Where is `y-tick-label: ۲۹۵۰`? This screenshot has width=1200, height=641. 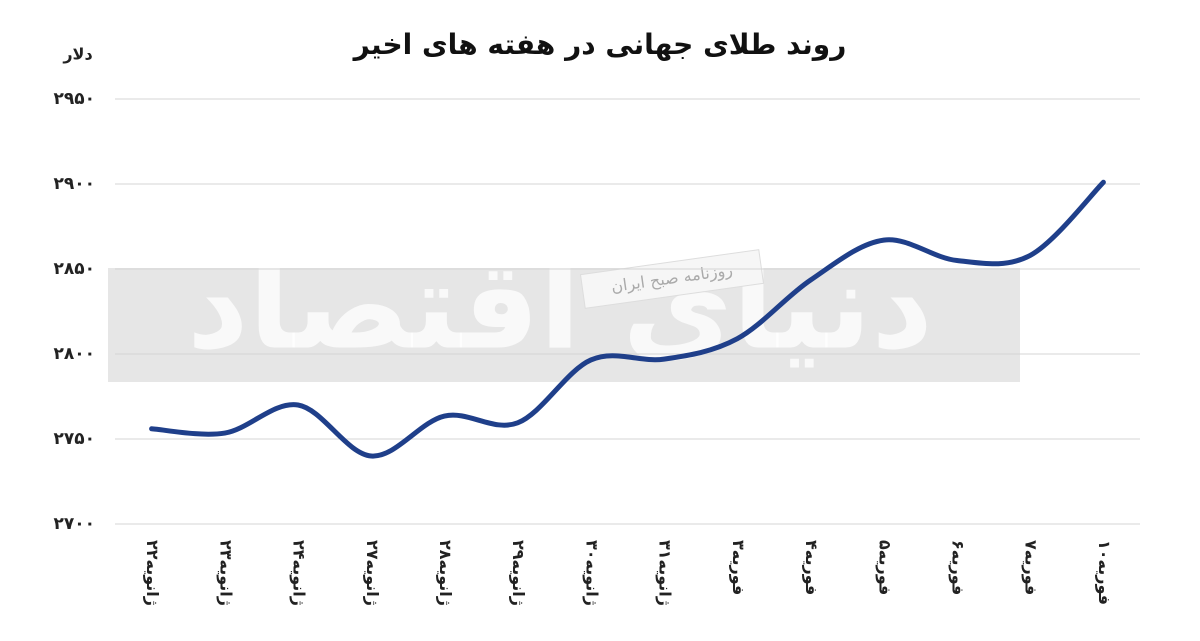 y-tick-label: ۲۹۵۰ is located at coordinates (74, 99).